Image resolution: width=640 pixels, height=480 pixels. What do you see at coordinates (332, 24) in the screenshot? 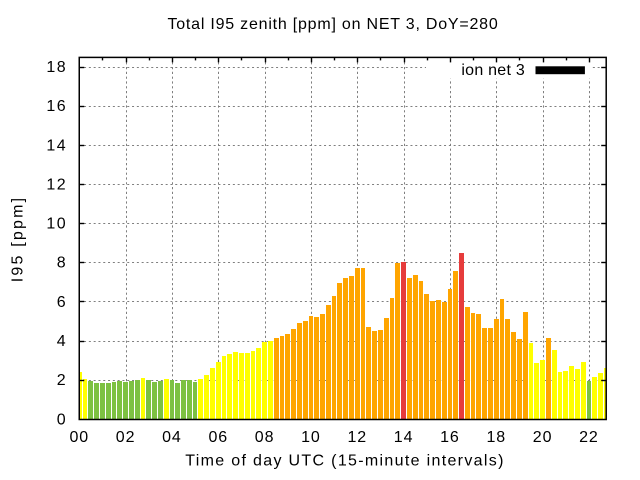
I see `svg-text:Total I95 zenith [ppm] on NET: Total I95 zenith [ppm] on NET 3, DoY=280` at bounding box center [332, 24].